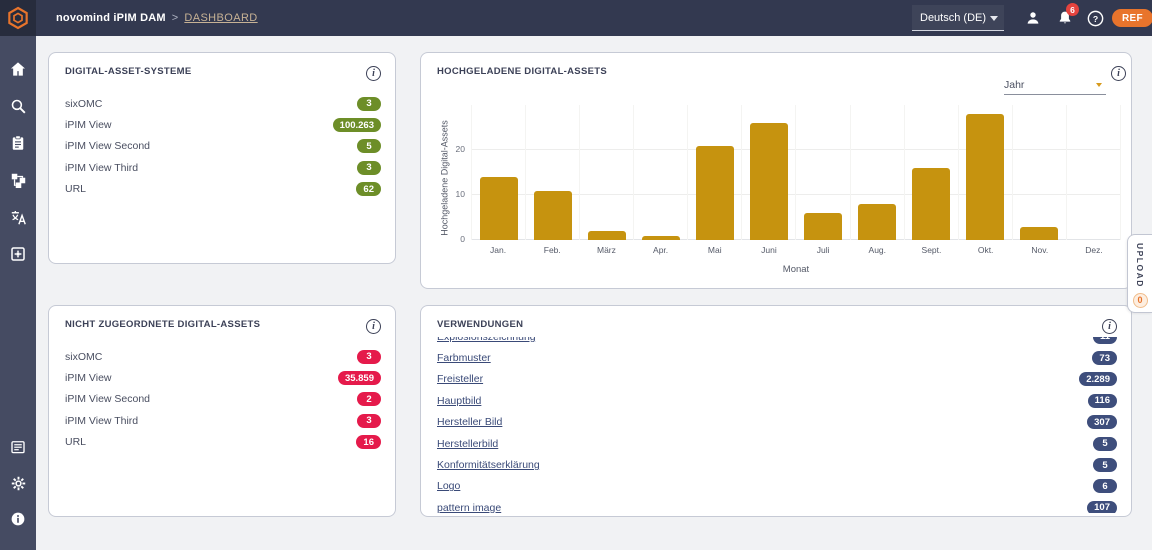 The image size is (1152, 550). Describe the element at coordinates (796, 269) in the screenshot. I see `x-axis-label: Monat` at that location.